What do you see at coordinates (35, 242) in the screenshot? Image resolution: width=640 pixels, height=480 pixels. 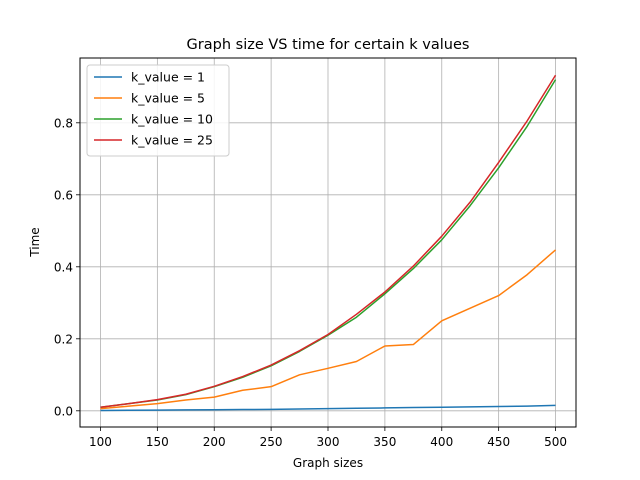 I see `y-axis-label: Time` at bounding box center [35, 242].